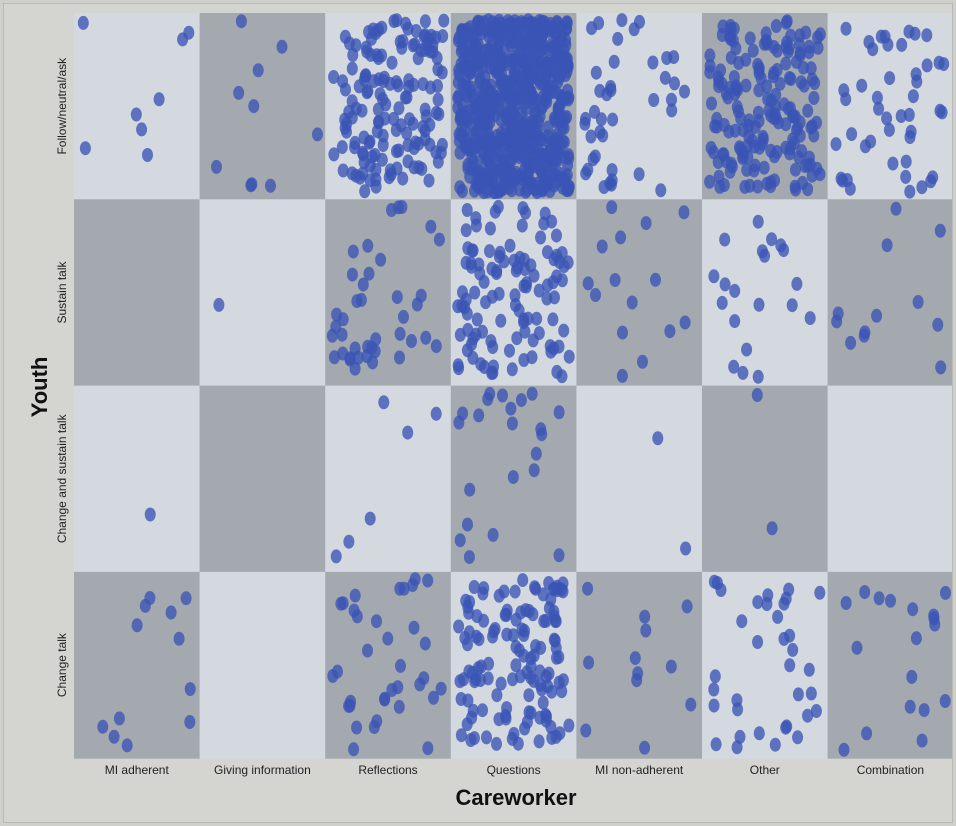 The width and height of the screenshot is (956, 826). Describe the element at coordinates (62, 106) in the screenshot. I see `y-tick-label: Follow/neutral/ask` at that location.